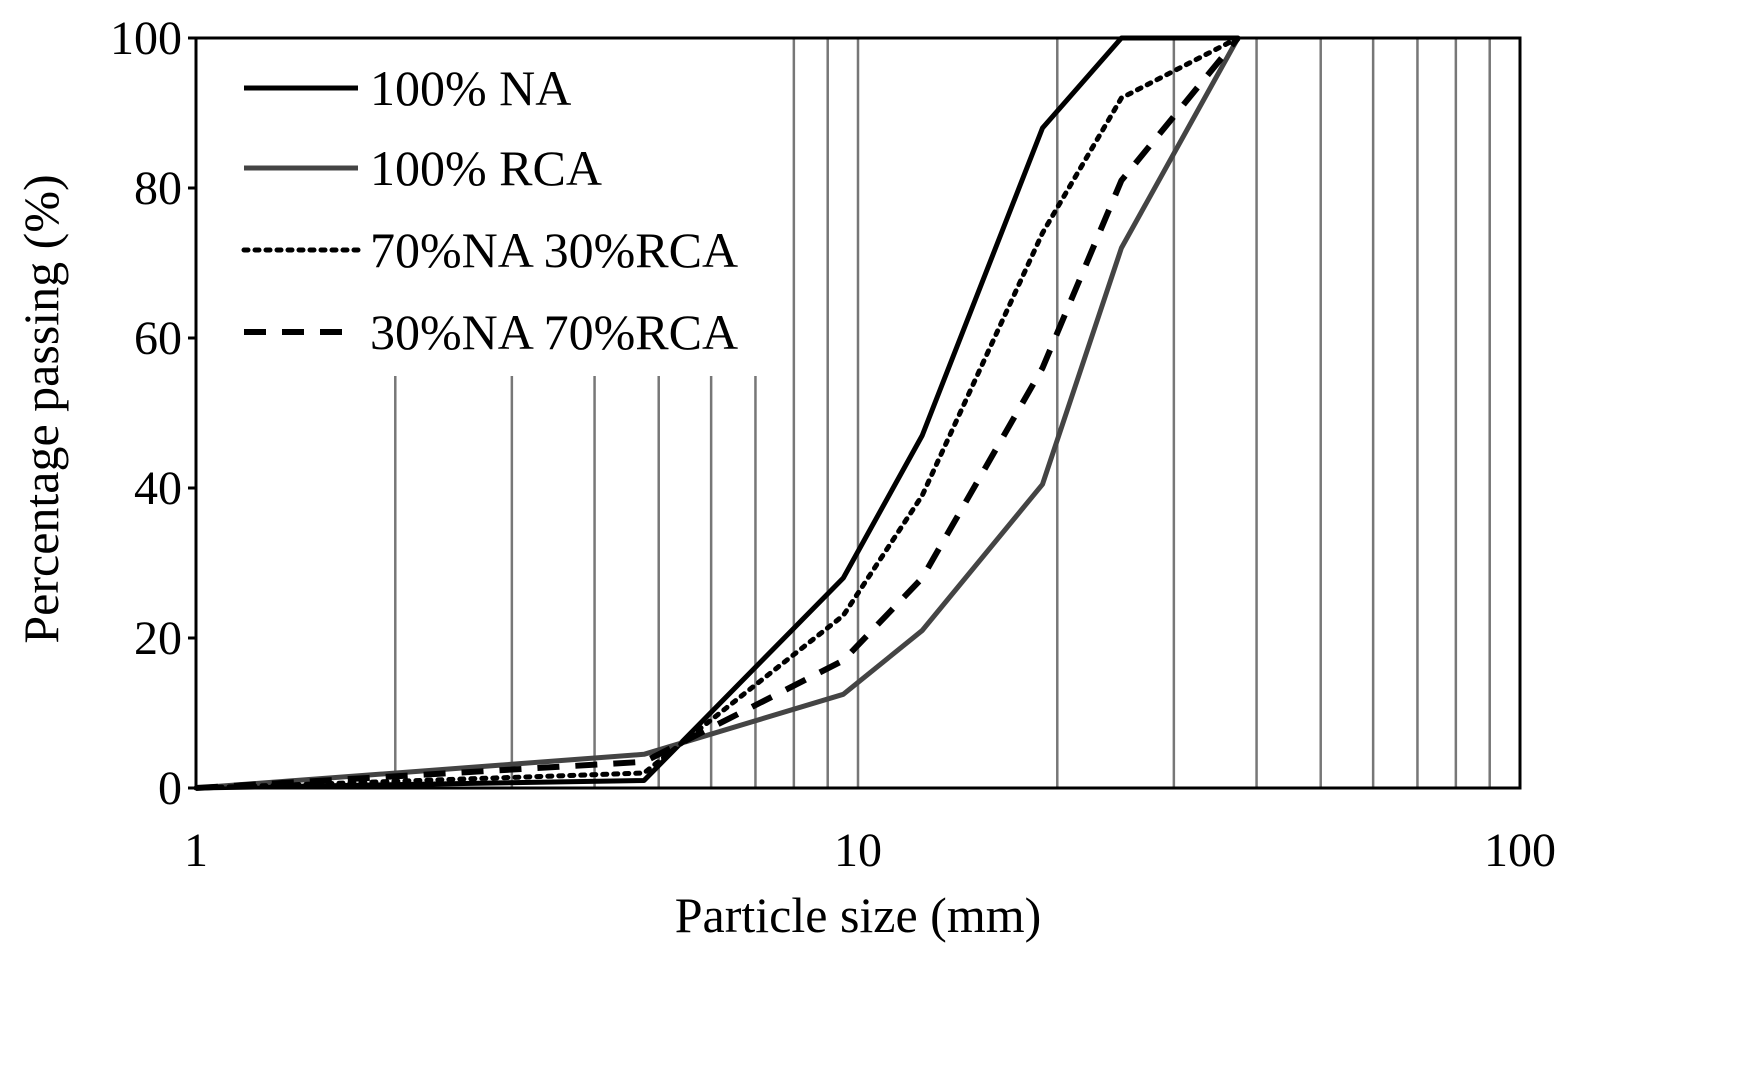 The image size is (1760, 1070). Describe the element at coordinates (554, 250) in the screenshot. I see `legend-label-3: 70%NA 30%RCA` at that location.